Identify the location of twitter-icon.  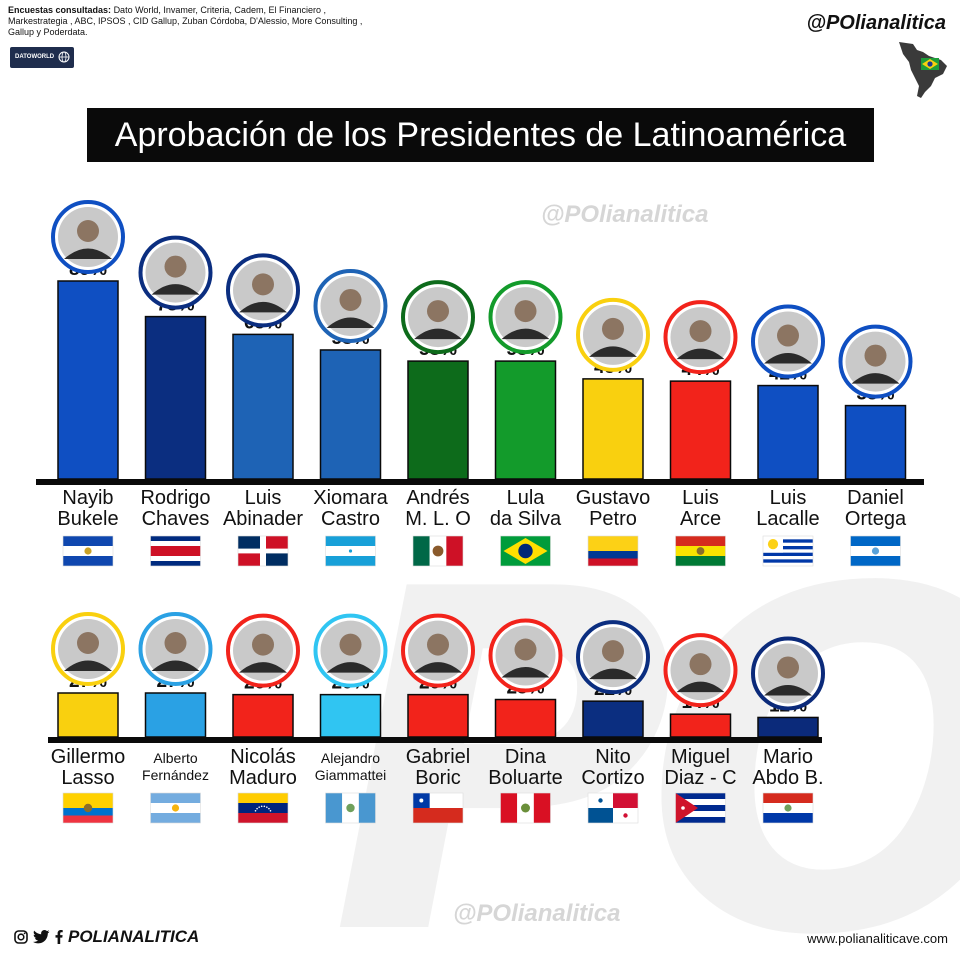
(41, 937).